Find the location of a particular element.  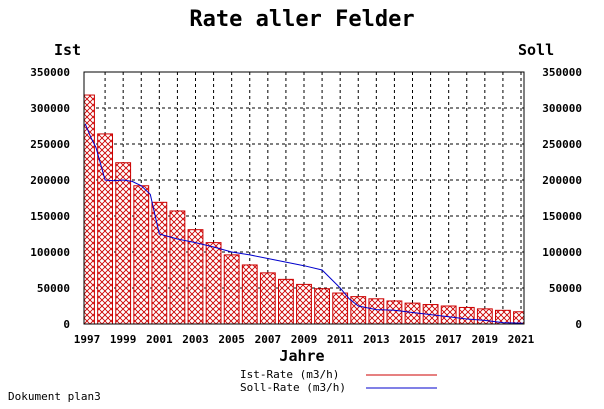

x-tick-2013: 2013 is located at coordinates (376, 339).